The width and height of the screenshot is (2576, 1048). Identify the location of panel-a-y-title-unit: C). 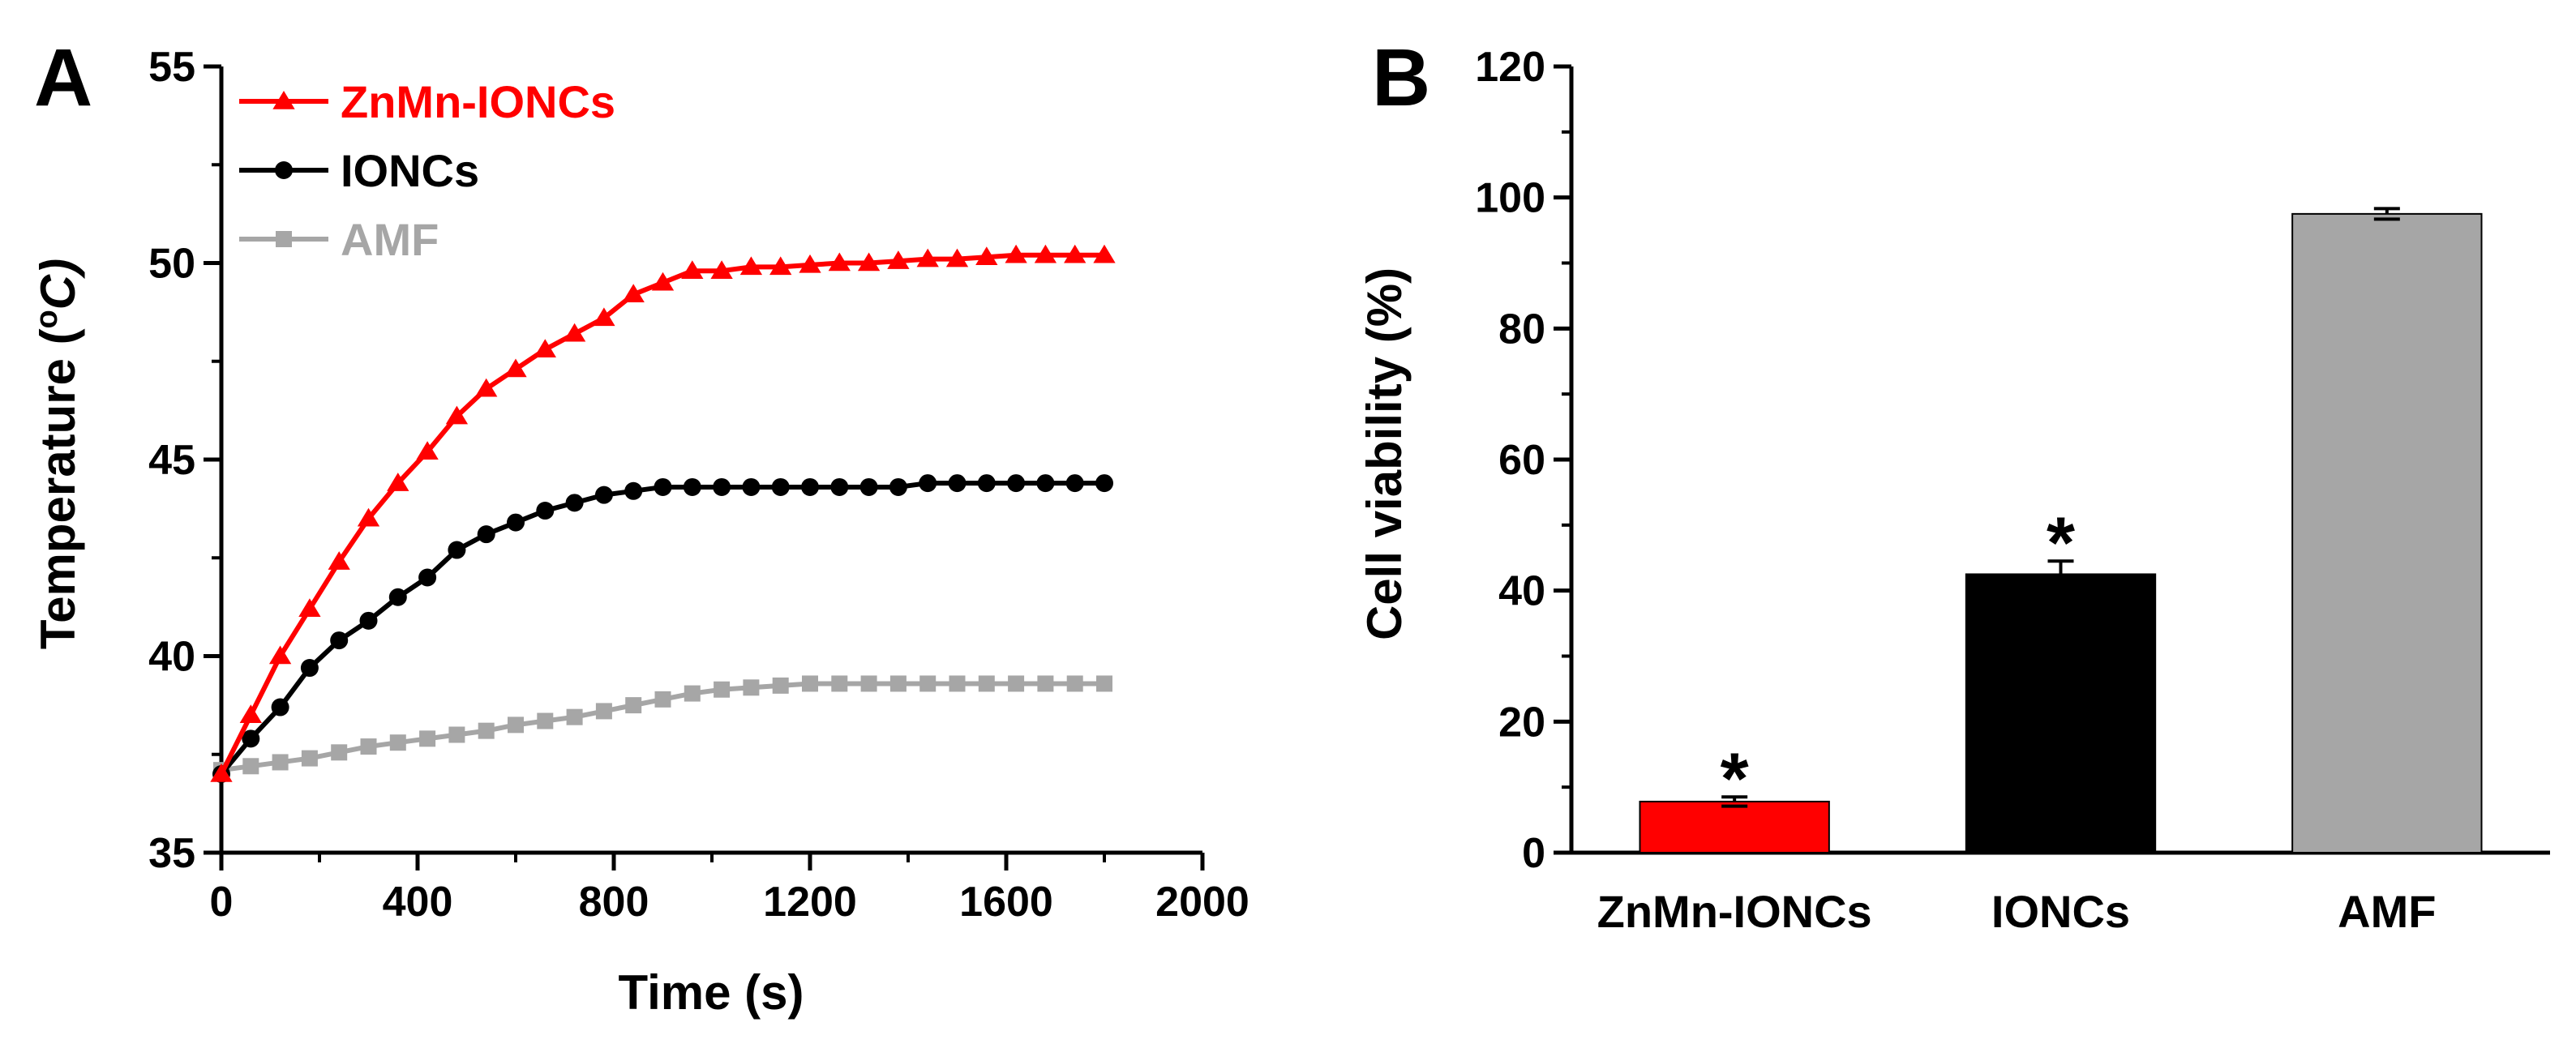
(58, 285).